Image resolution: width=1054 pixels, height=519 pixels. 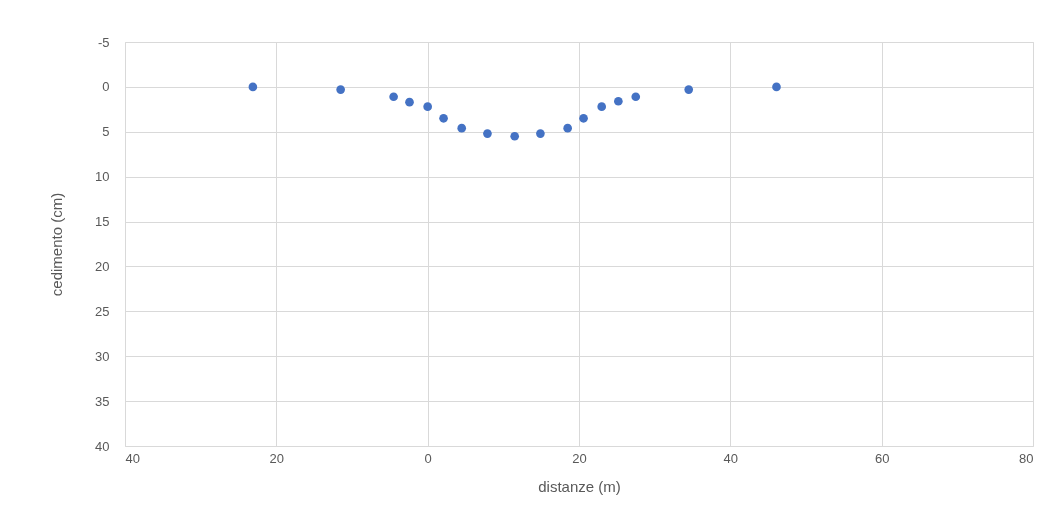 I want to click on y-tick-label: 10, so click(x=102, y=177).